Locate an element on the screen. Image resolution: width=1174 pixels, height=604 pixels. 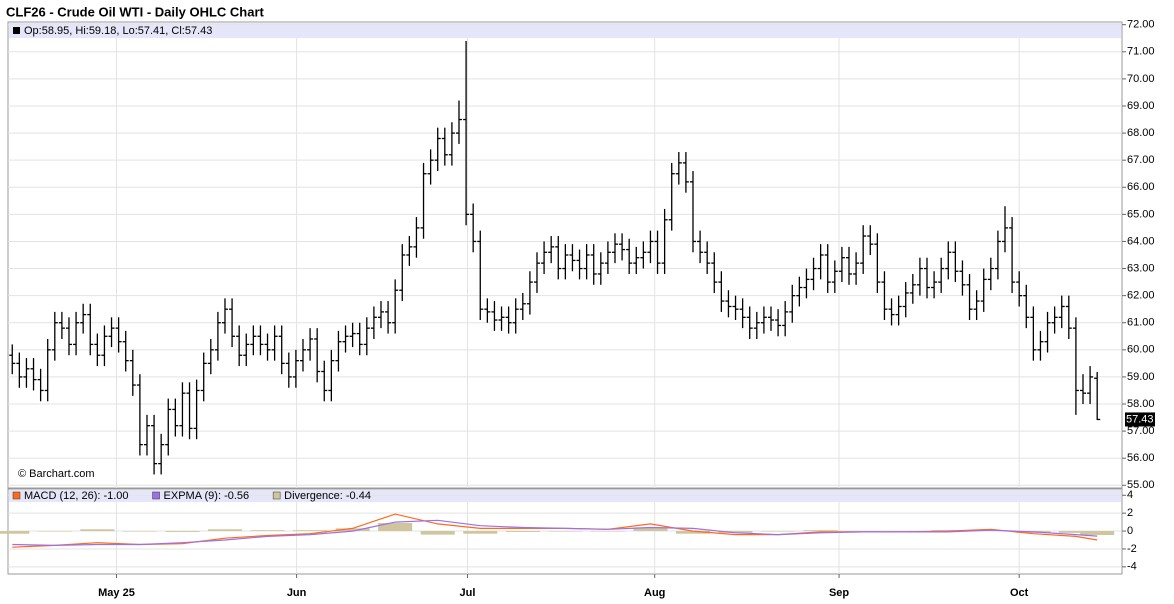
x-tick-label: Aug is located at coordinates (654, 593).